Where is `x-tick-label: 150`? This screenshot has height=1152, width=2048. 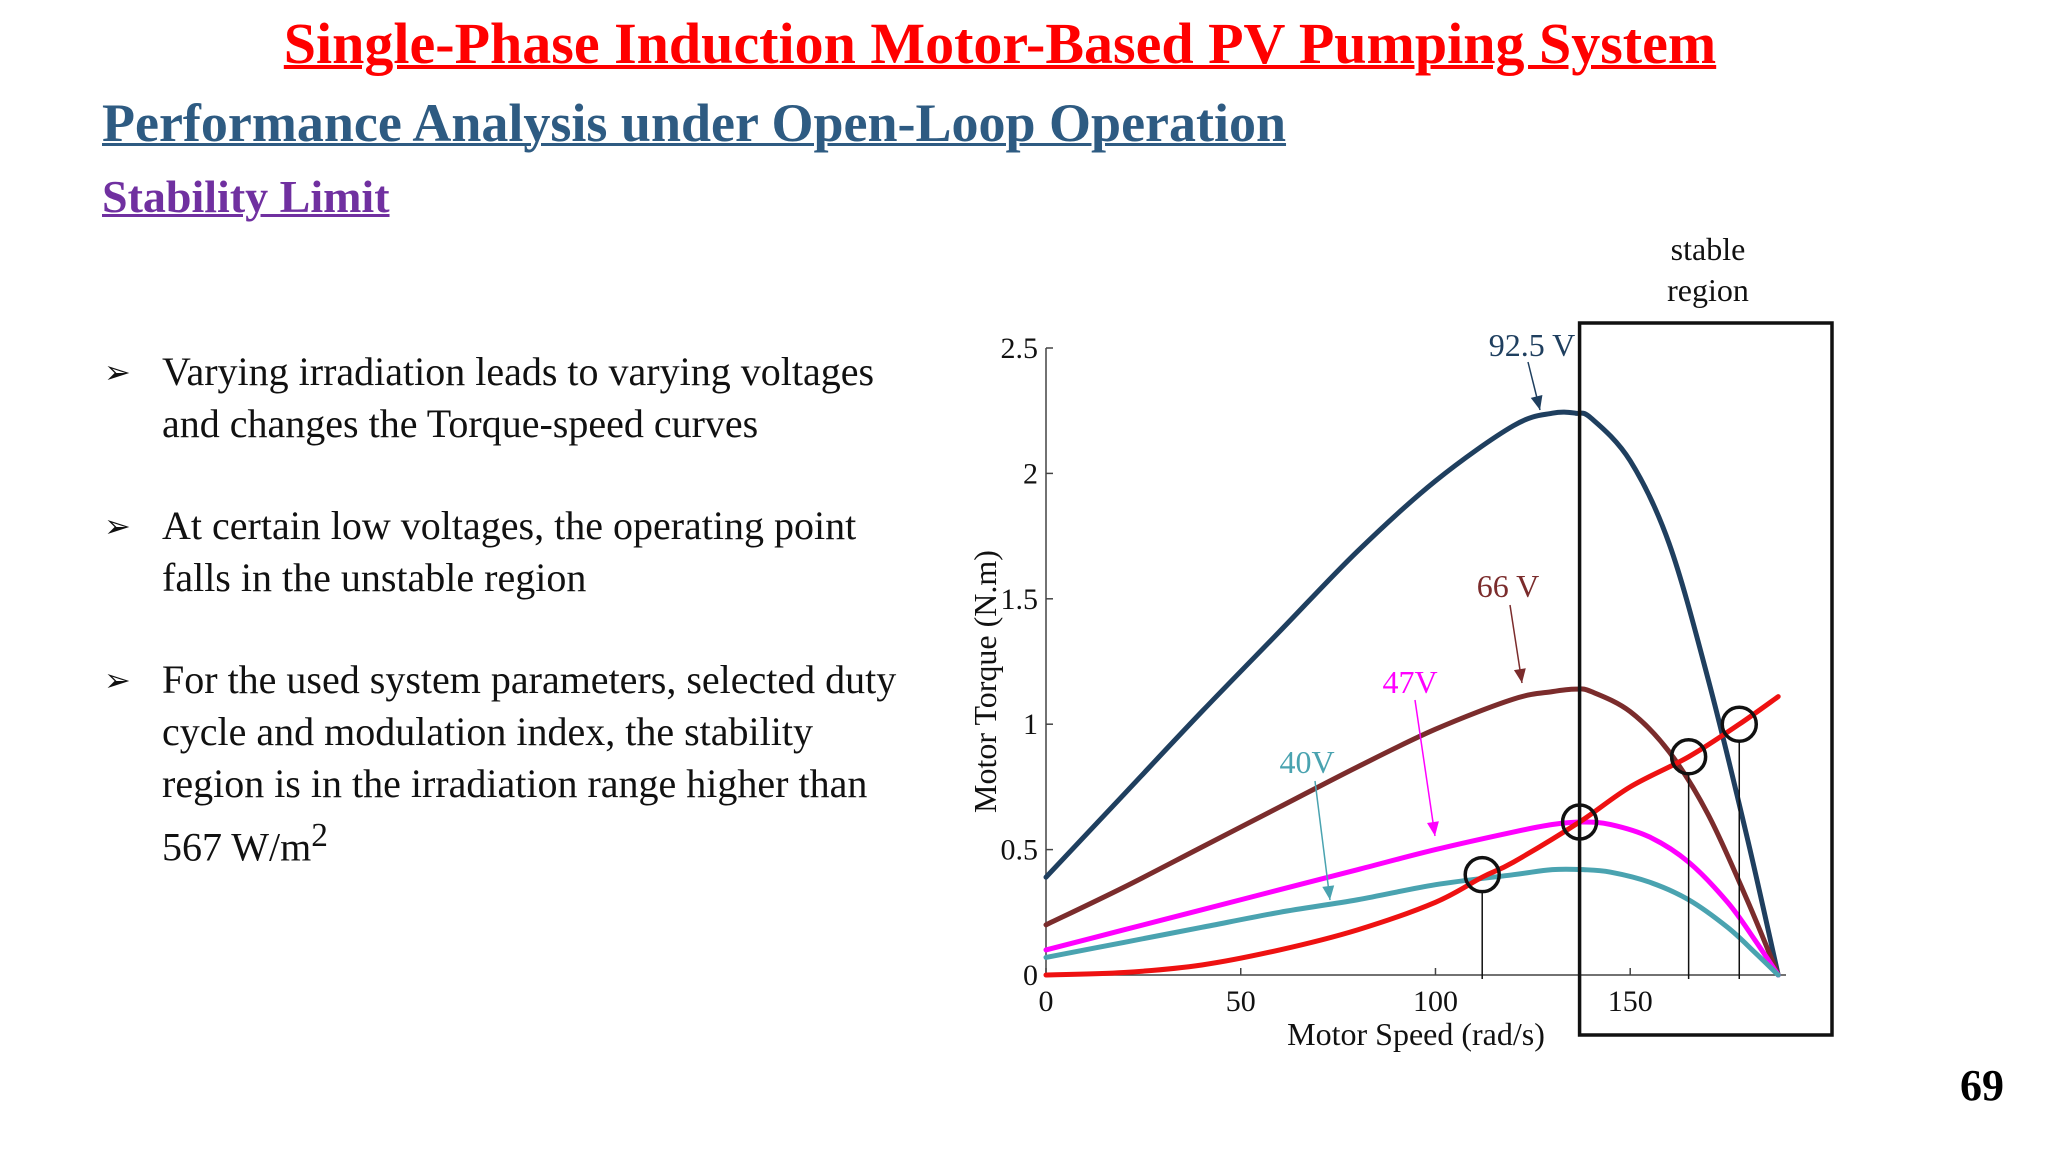
x-tick-label: 150 is located at coordinates (1630, 1001).